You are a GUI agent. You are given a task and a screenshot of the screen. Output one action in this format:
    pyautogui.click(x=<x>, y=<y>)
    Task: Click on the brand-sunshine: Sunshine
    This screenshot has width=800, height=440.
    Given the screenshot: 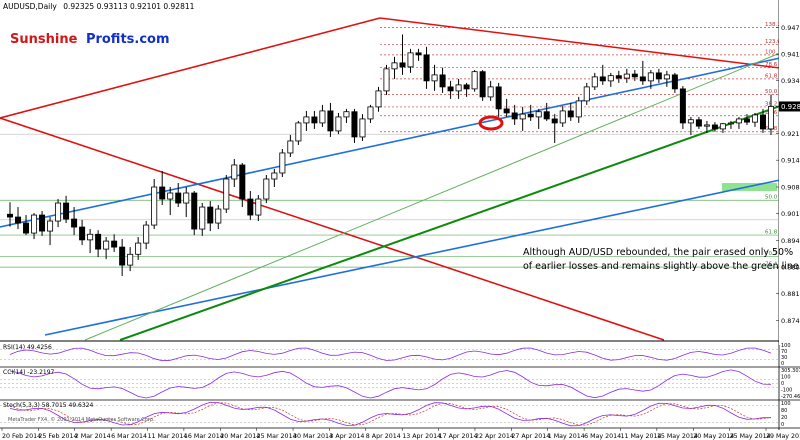 What is the action you would take?
    pyautogui.click(x=44, y=39)
    